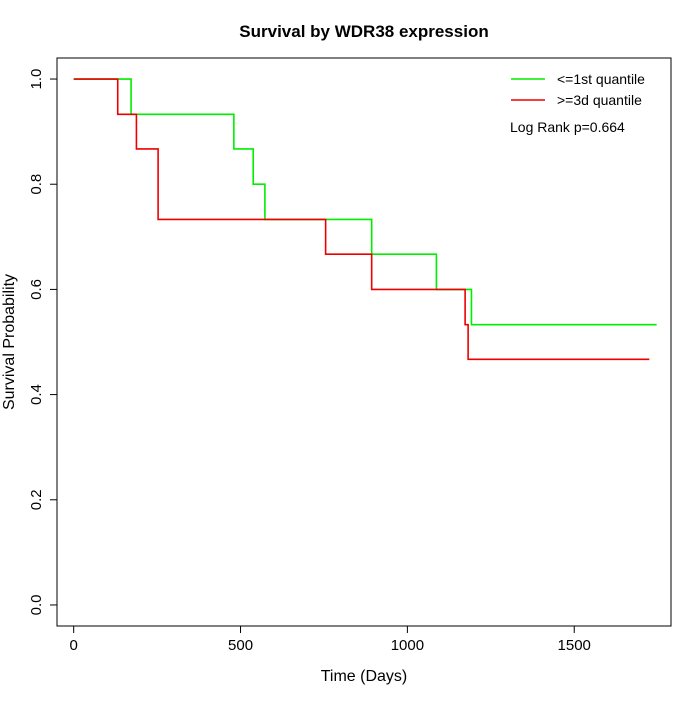  Describe the element at coordinates (36, 289) in the screenshot. I see `y-tick-label: 0.6` at that location.